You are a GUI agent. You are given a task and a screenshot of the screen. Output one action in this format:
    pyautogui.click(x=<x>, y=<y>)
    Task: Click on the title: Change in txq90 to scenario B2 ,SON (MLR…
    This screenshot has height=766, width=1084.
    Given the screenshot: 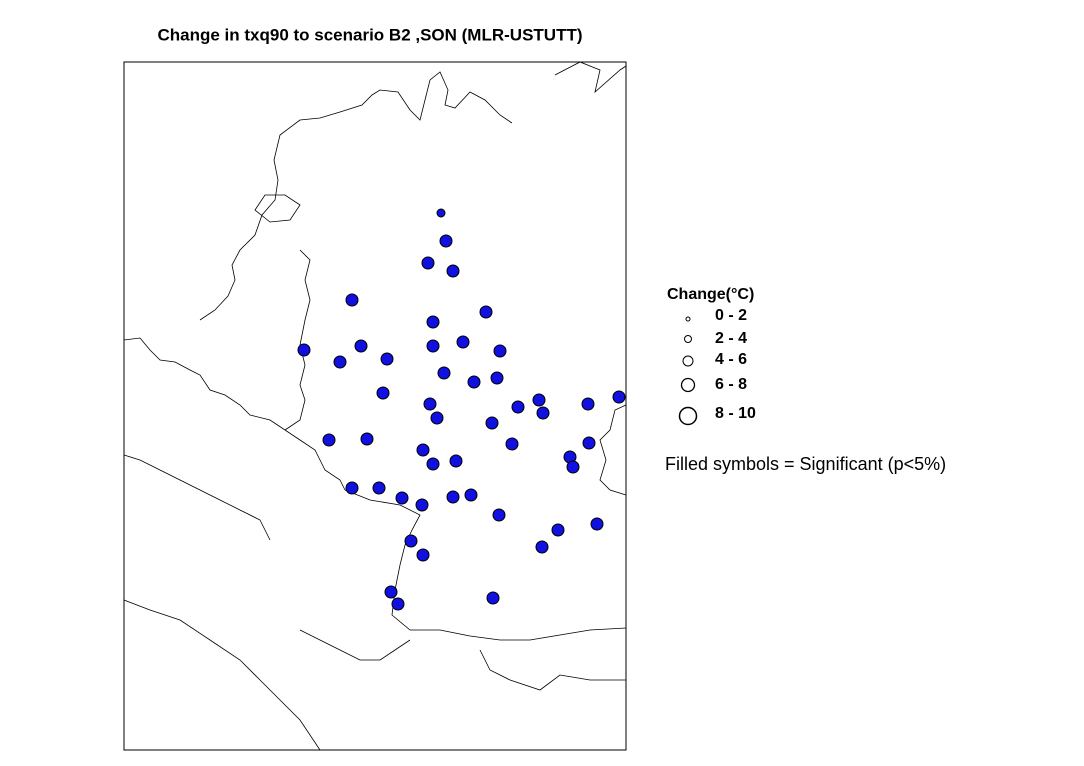 What is the action you would take?
    pyautogui.click(x=369, y=34)
    